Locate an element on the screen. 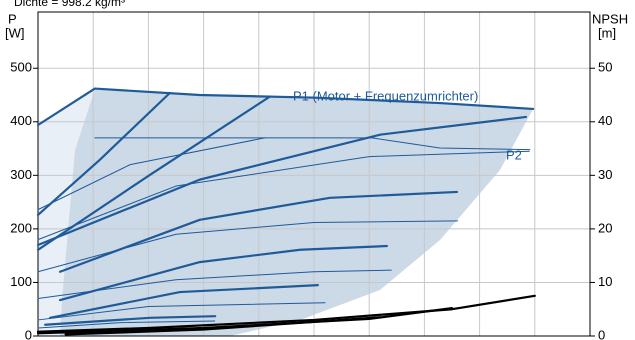  annotation: P2 is located at coordinates (514, 154).